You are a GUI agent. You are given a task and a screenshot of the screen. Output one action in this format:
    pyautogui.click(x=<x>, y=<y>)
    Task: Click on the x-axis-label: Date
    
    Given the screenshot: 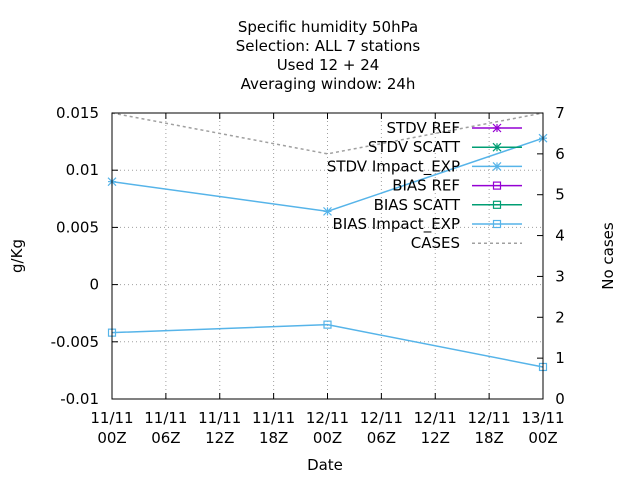 What is the action you would take?
    pyautogui.click(x=325, y=465)
    